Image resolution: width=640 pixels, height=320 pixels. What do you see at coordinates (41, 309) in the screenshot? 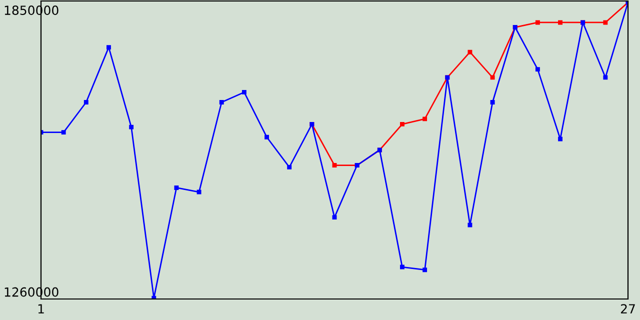
I see `x-tick-label: 1` at bounding box center [41, 309].